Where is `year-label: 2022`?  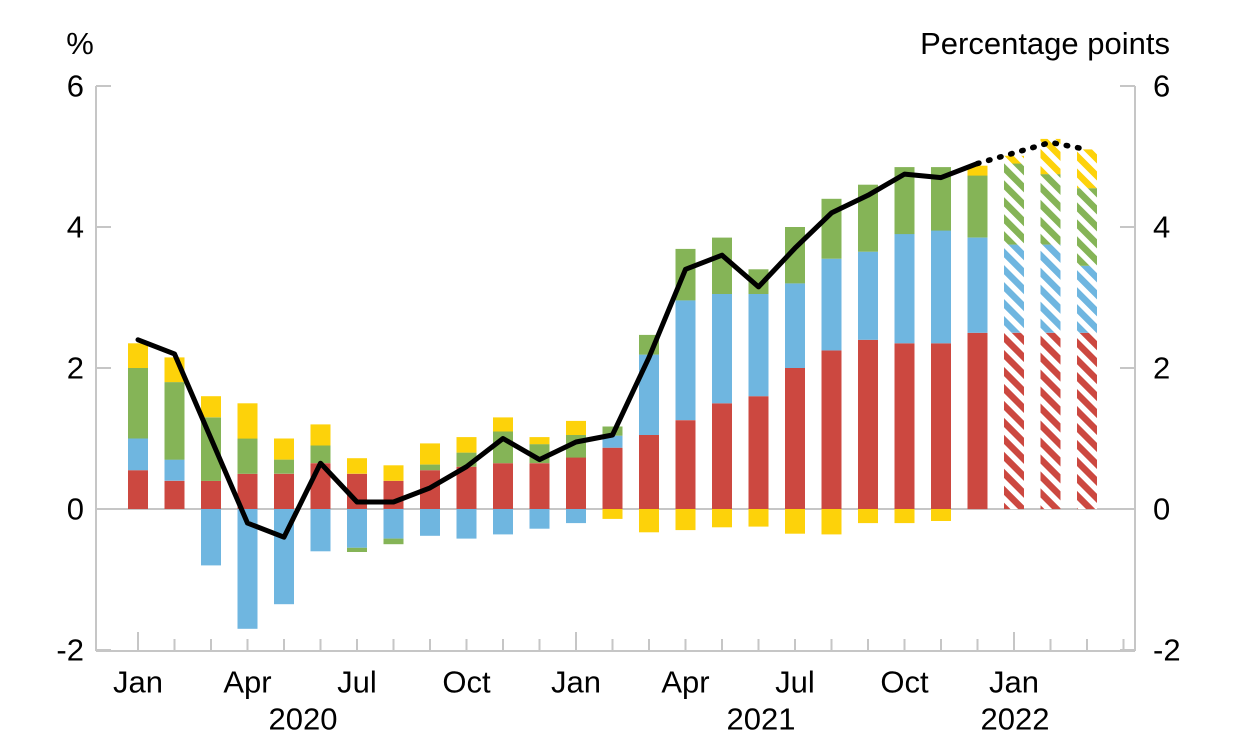
year-label: 2022 is located at coordinates (1015, 719).